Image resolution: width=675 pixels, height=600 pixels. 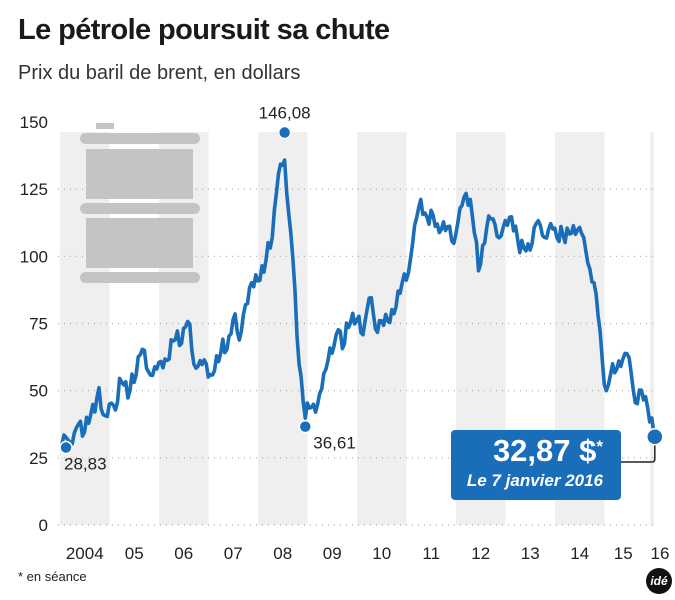 What do you see at coordinates (52, 576) in the screenshot?
I see `footnote: * en séance` at bounding box center [52, 576].